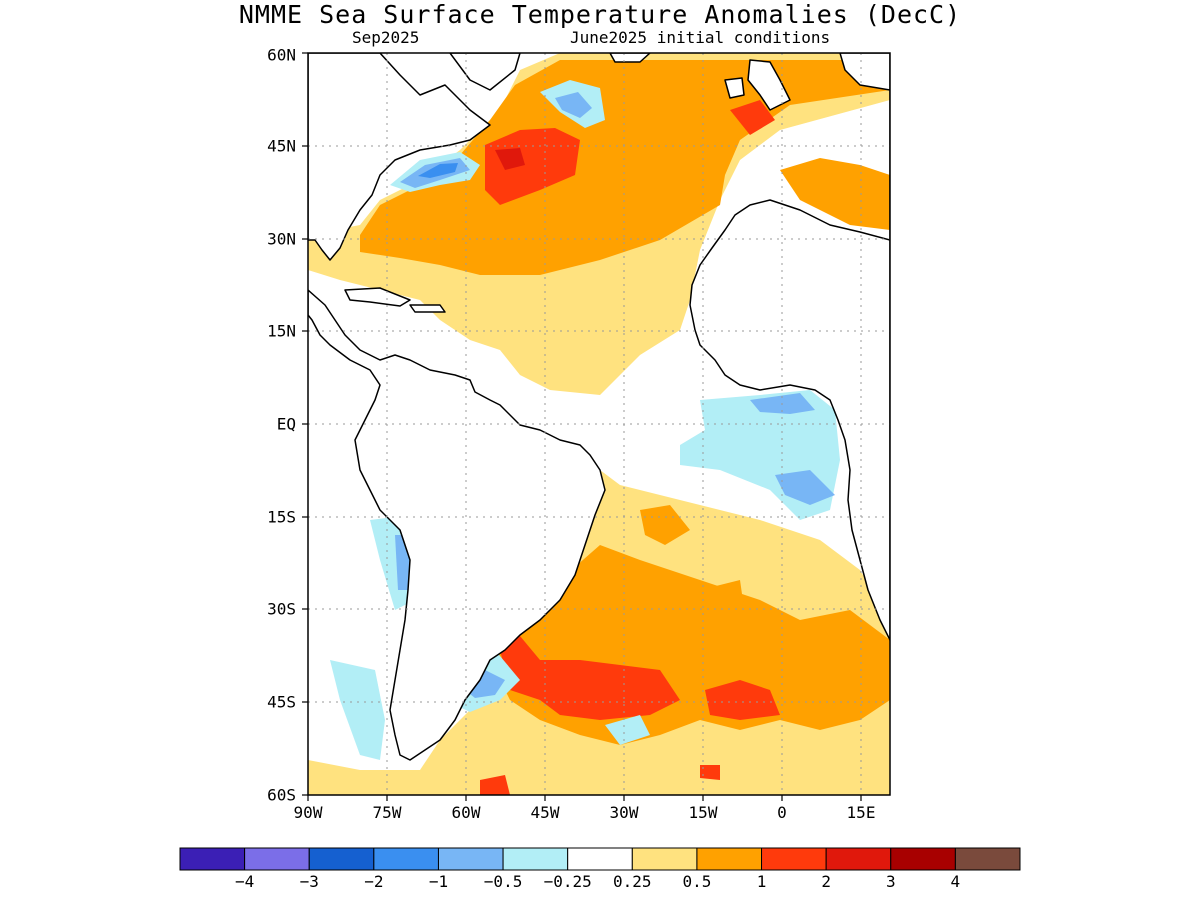  What do you see at coordinates (567, 881) in the screenshot?
I see `colorbar-label: −0.25` at bounding box center [567, 881].